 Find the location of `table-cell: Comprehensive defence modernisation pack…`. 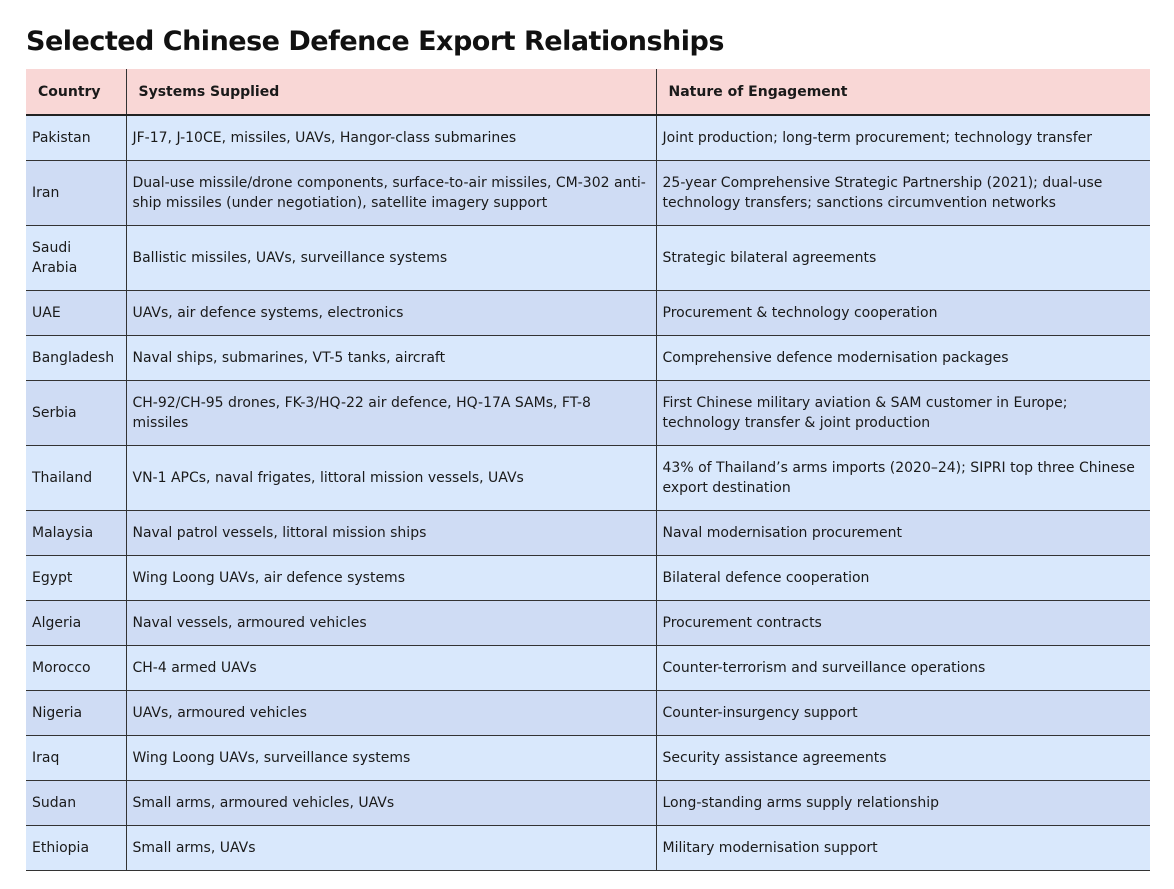

table-cell: Comprehensive defence modernisation pack… is located at coordinates (902, 358).